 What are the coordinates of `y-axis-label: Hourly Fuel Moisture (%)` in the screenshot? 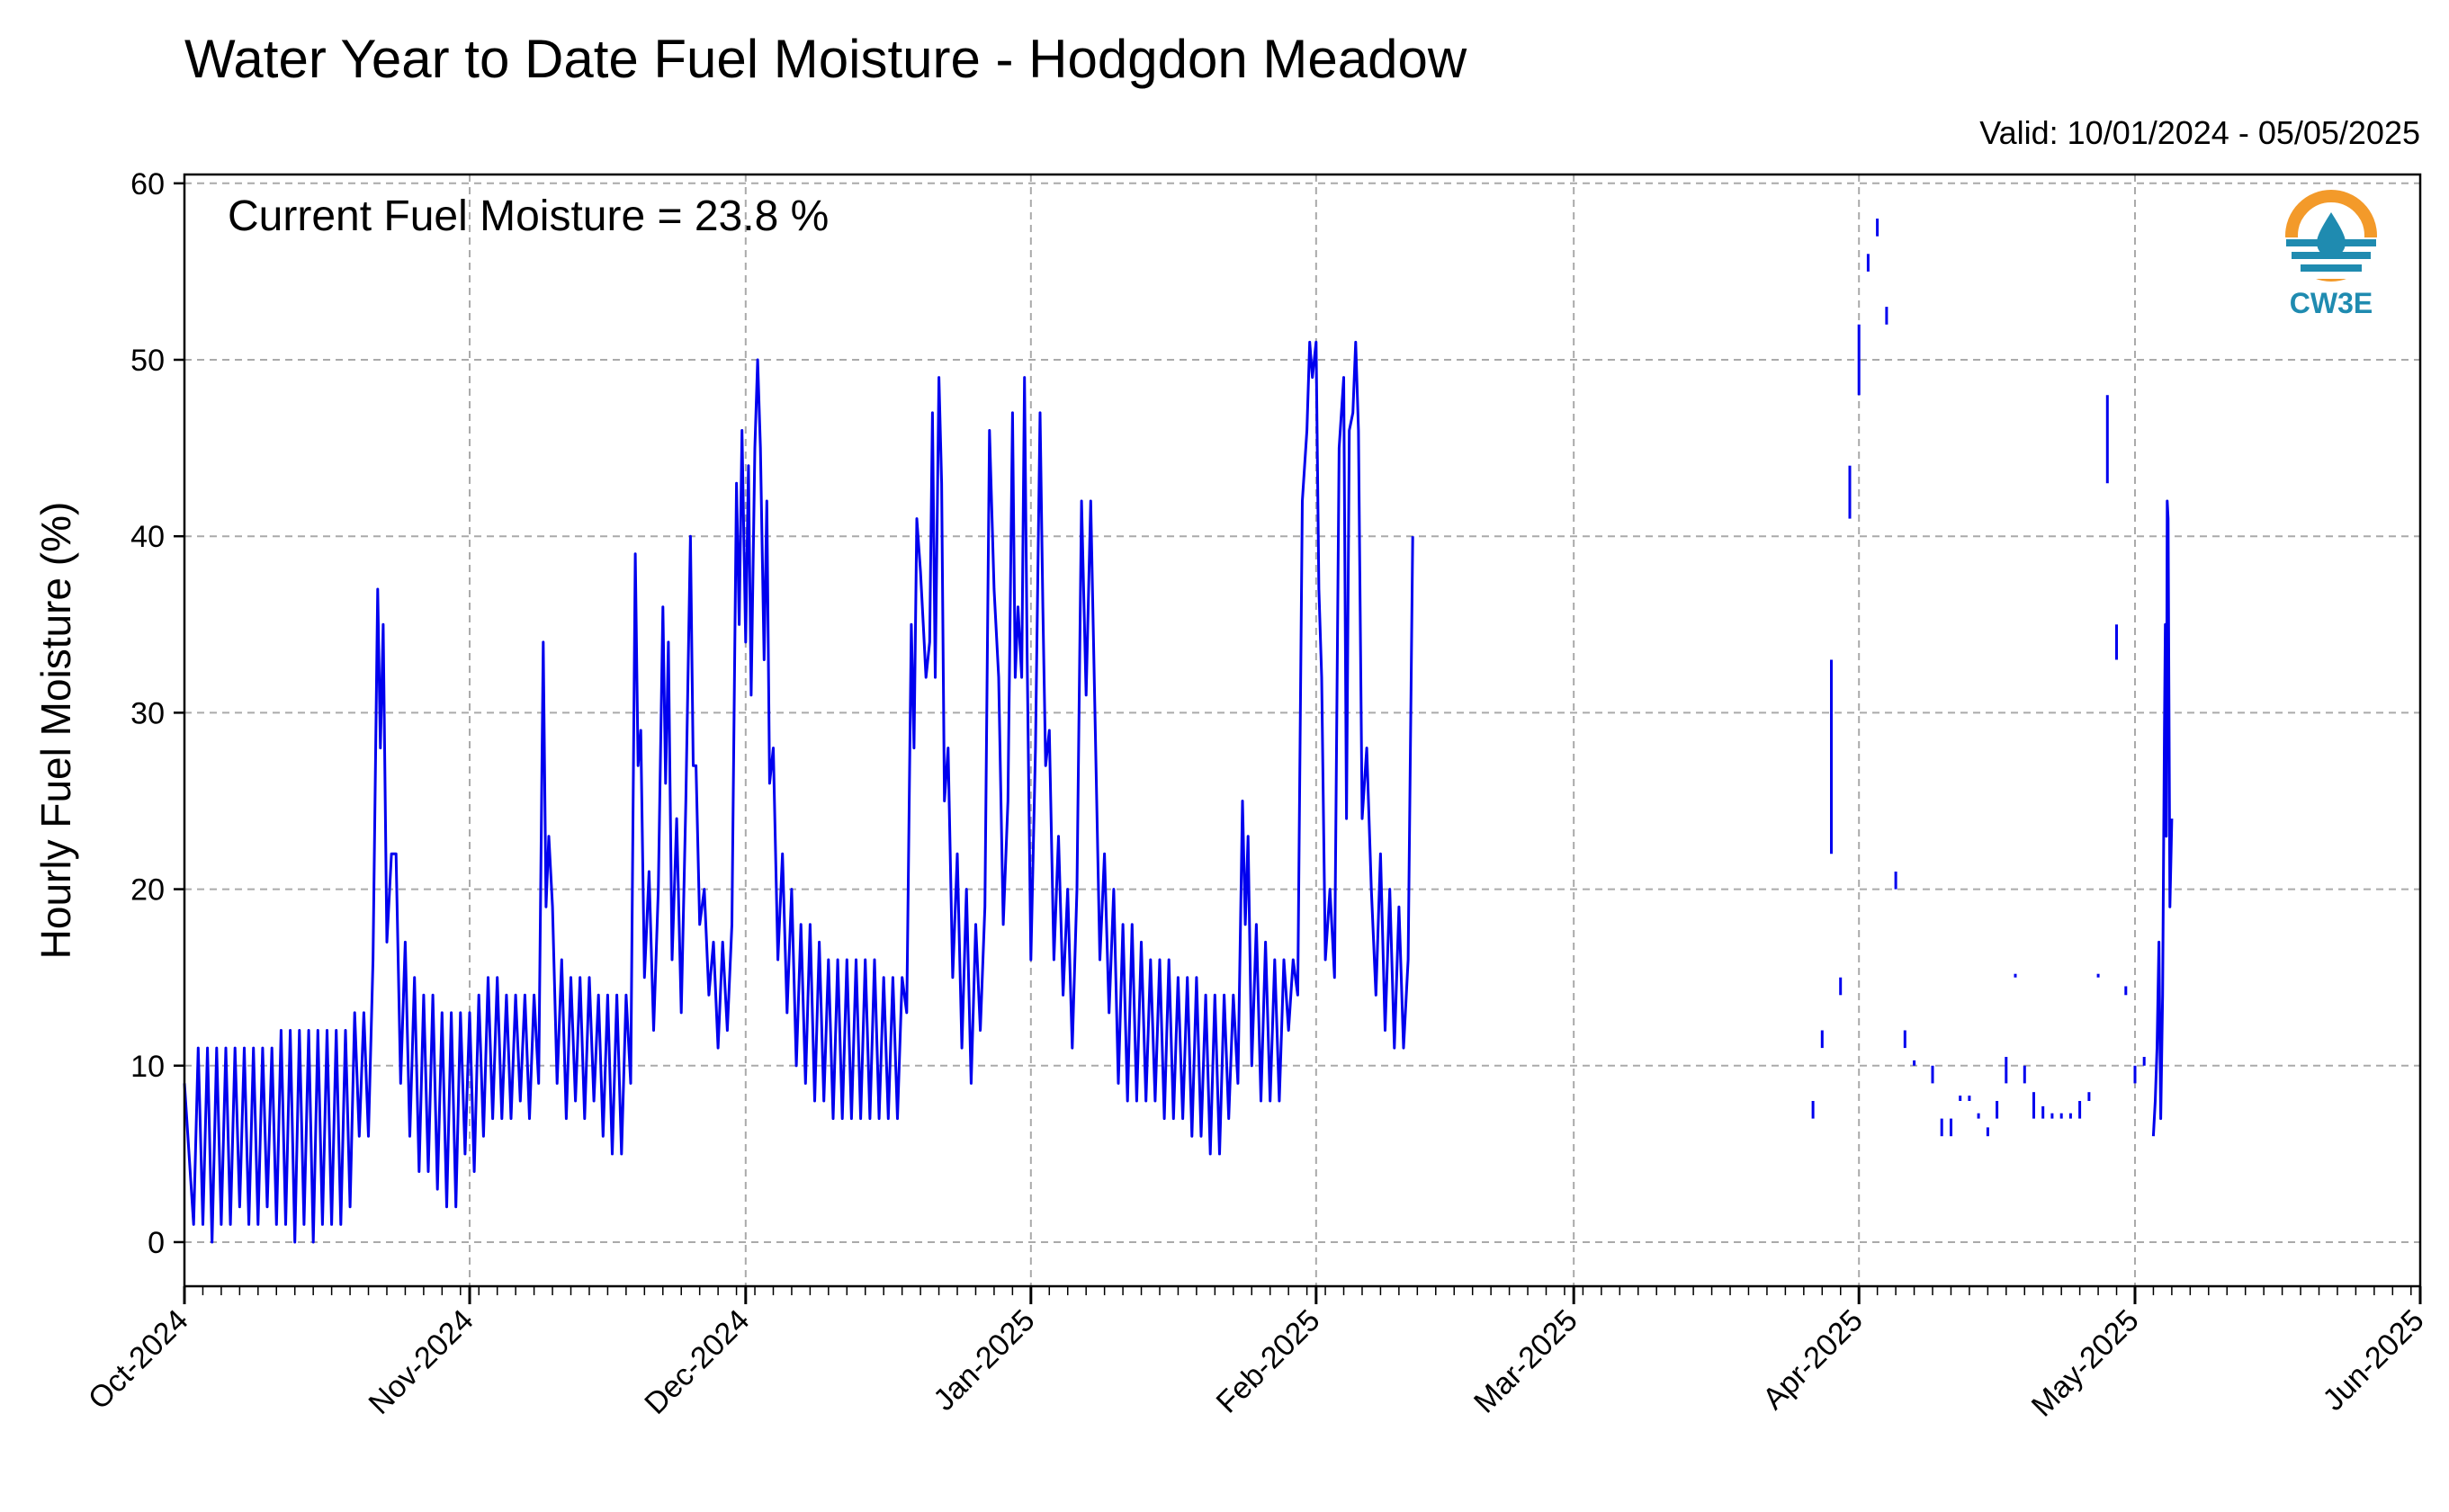 It's located at (55, 731).